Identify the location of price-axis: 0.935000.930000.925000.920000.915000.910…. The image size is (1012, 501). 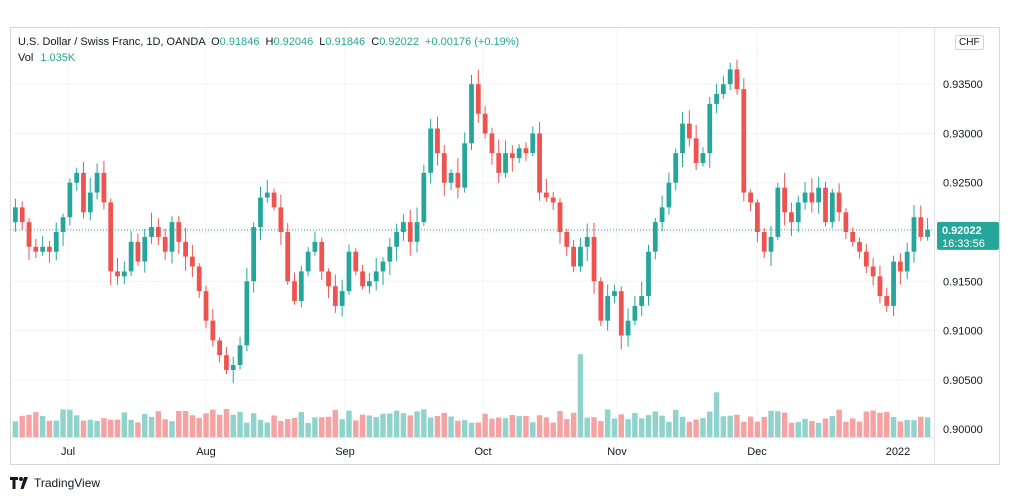
(968, 245).